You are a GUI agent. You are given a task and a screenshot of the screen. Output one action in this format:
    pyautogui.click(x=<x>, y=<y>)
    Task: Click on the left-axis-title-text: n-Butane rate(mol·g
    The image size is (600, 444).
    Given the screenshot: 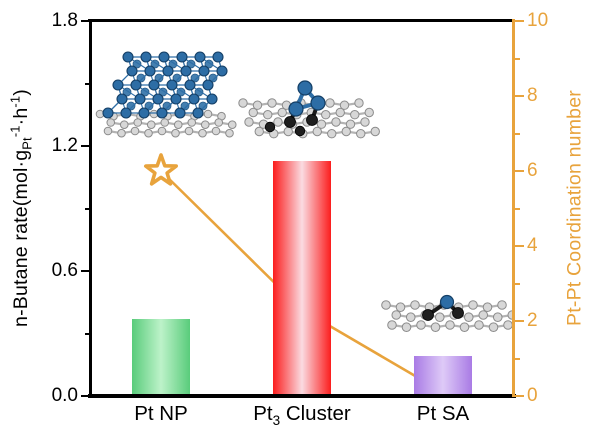 What is the action you would take?
    pyautogui.click(x=20, y=238)
    